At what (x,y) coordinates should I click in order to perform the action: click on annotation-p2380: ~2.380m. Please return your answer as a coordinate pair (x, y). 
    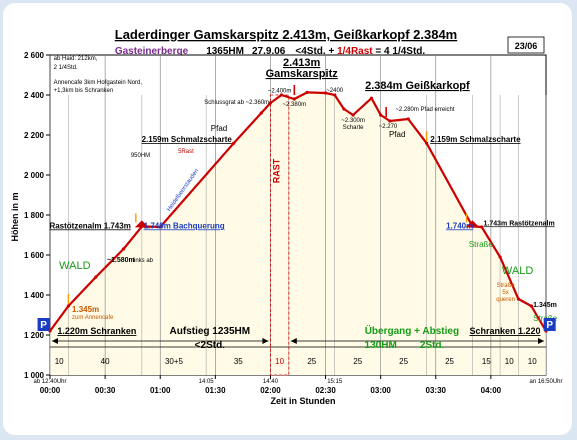
    Looking at the image, I should click on (295, 105).